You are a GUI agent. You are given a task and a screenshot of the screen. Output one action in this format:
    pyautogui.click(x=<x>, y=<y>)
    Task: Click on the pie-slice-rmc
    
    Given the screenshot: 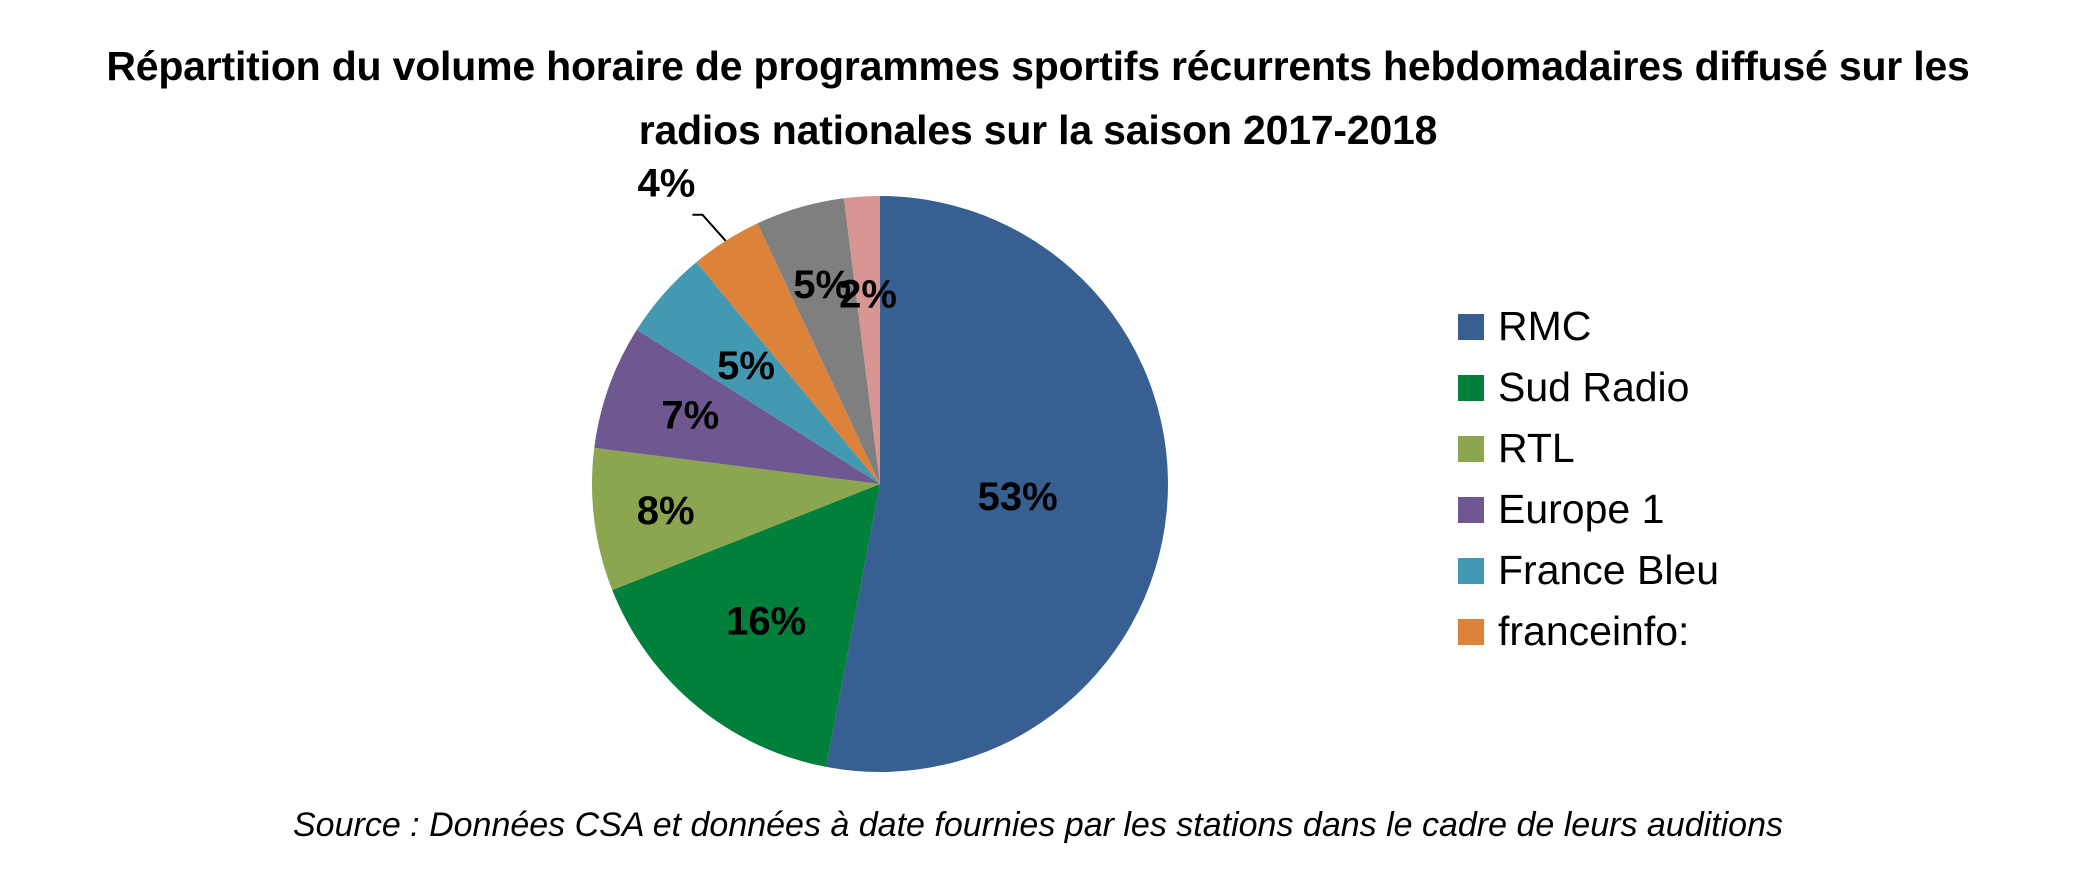 What is the action you would take?
    pyautogui.click(x=997, y=484)
    